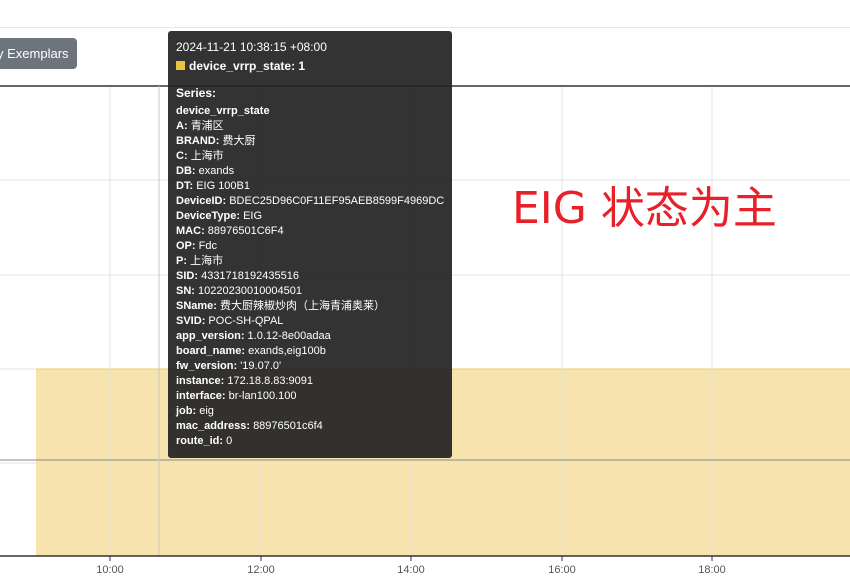  What do you see at coordinates (425, 27) in the screenshot?
I see `toolbar-divider` at bounding box center [425, 27].